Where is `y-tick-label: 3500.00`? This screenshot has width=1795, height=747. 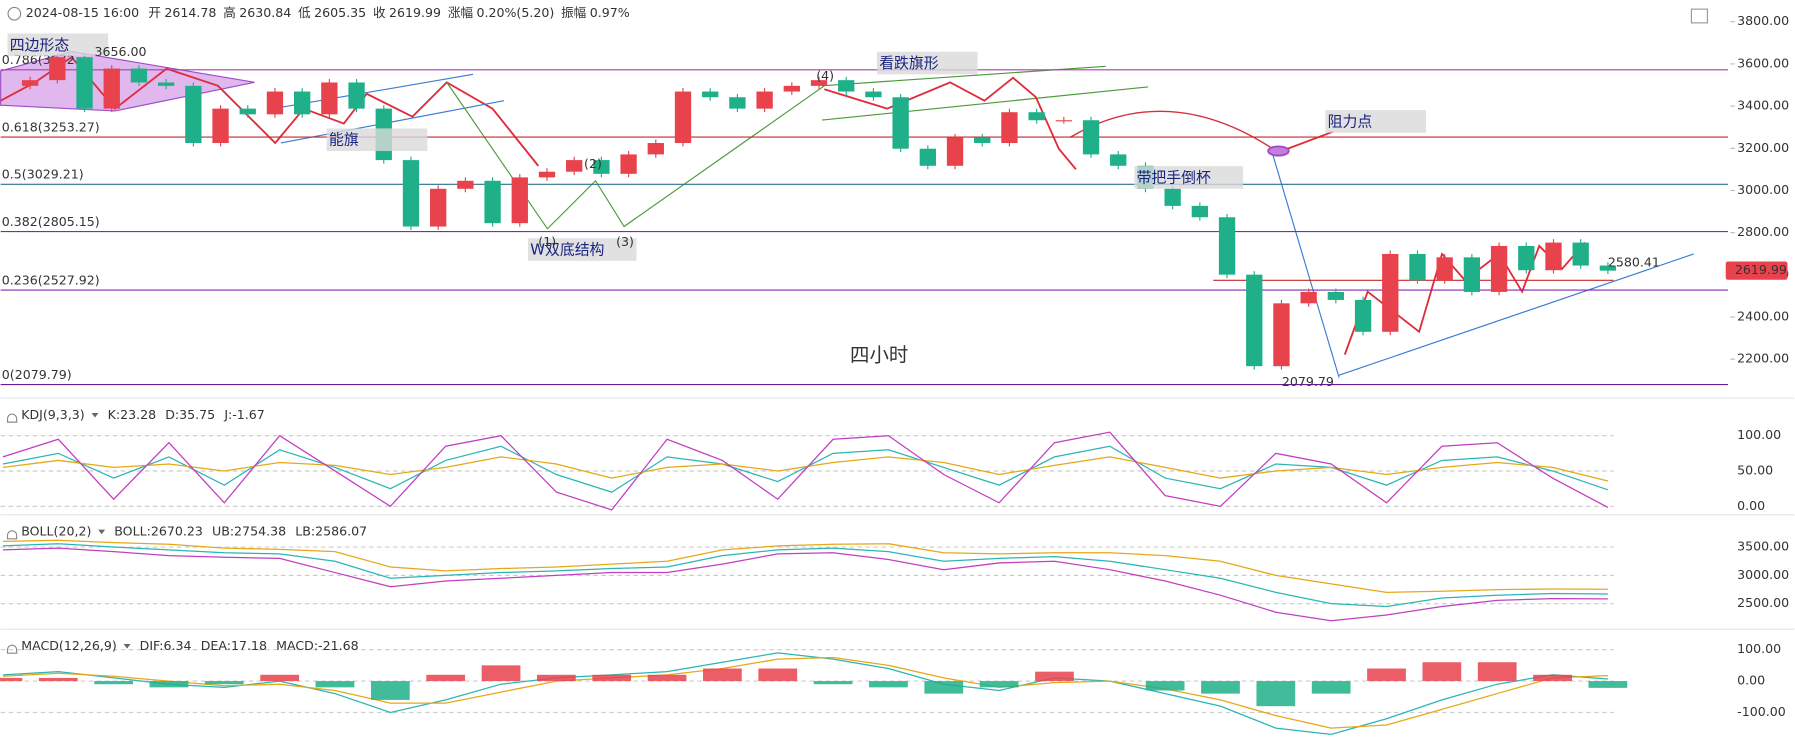
y-tick-label: 3500.00 is located at coordinates (1763, 546).